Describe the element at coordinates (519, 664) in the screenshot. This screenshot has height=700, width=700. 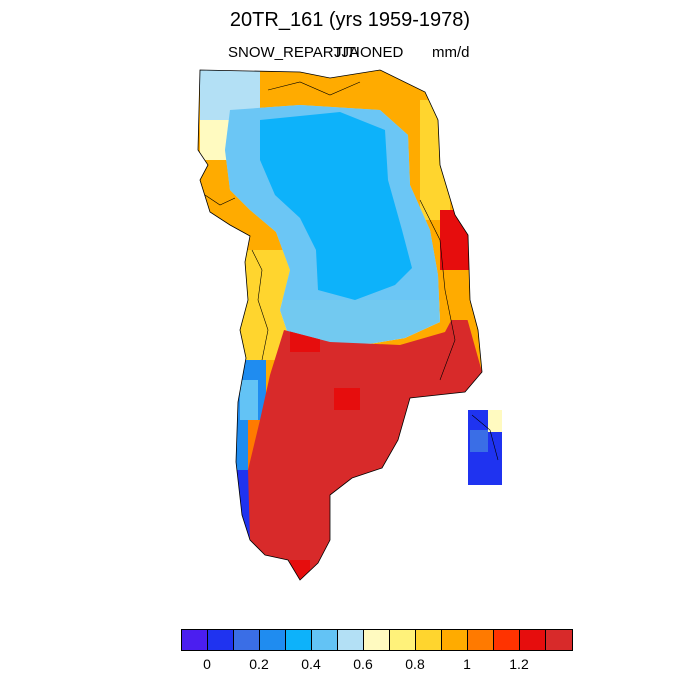
I see `colorbar-tick-label: 1.2` at that location.